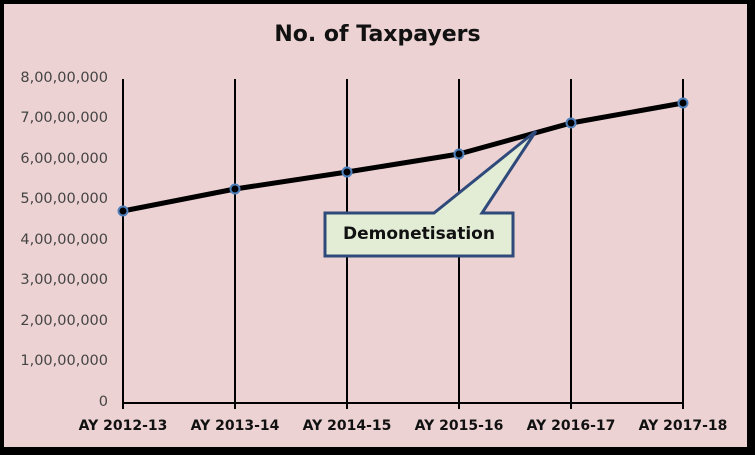  Describe the element at coordinates (459, 426) in the screenshot. I see `x-tick-label: AY 2015-16` at that location.